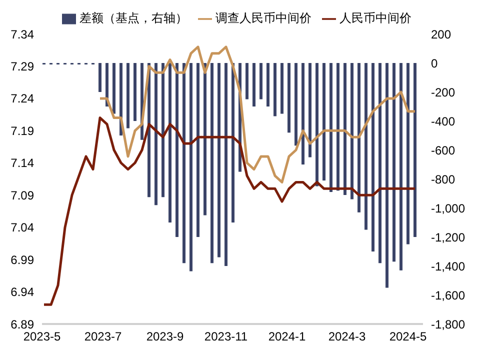 This screenshot has width=485, height=350. Describe the element at coordinates (22, 292) in the screenshot. I see `y-tick-label: 6.94` at that location.